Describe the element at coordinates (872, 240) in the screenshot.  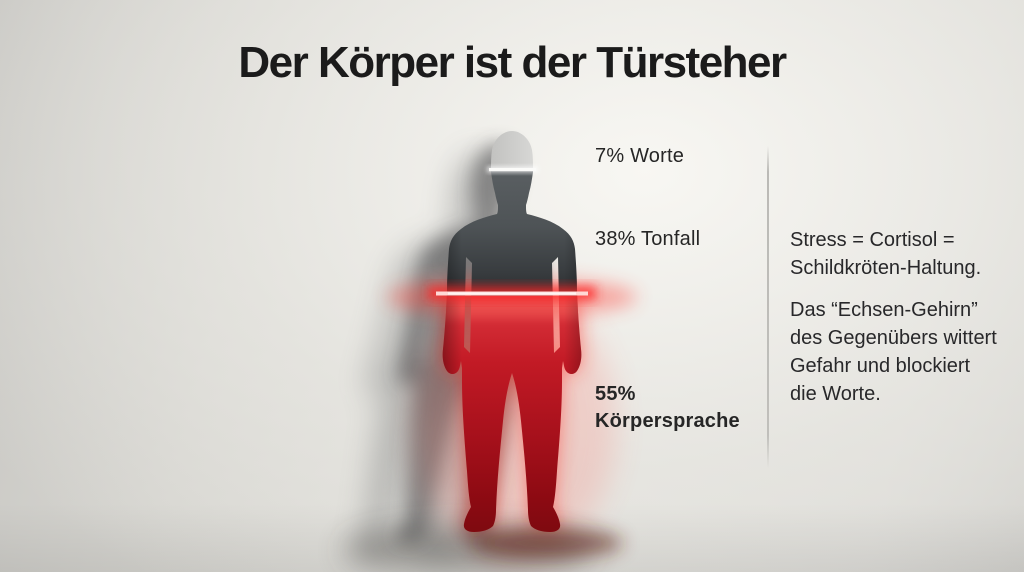
I see `note-line: Stress = Cortisol =` at that location.